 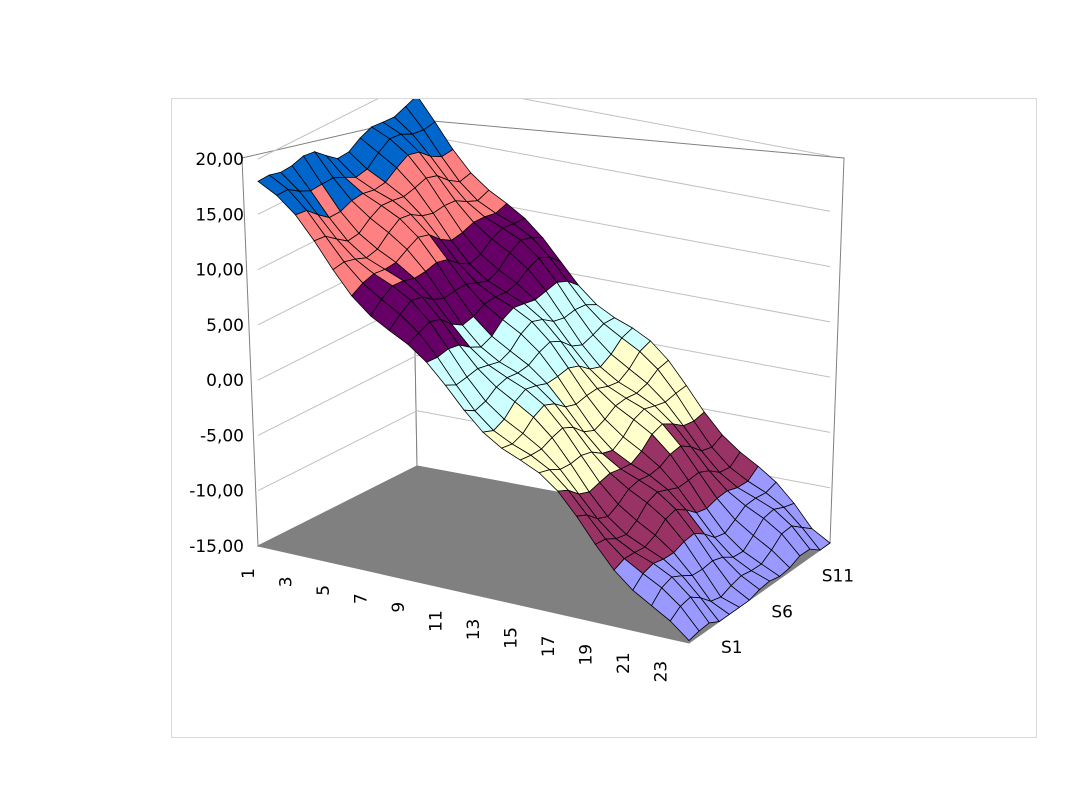 What do you see at coordinates (222, 436) in the screenshot?
I see `z-tick-label: -5,00` at bounding box center [222, 436].